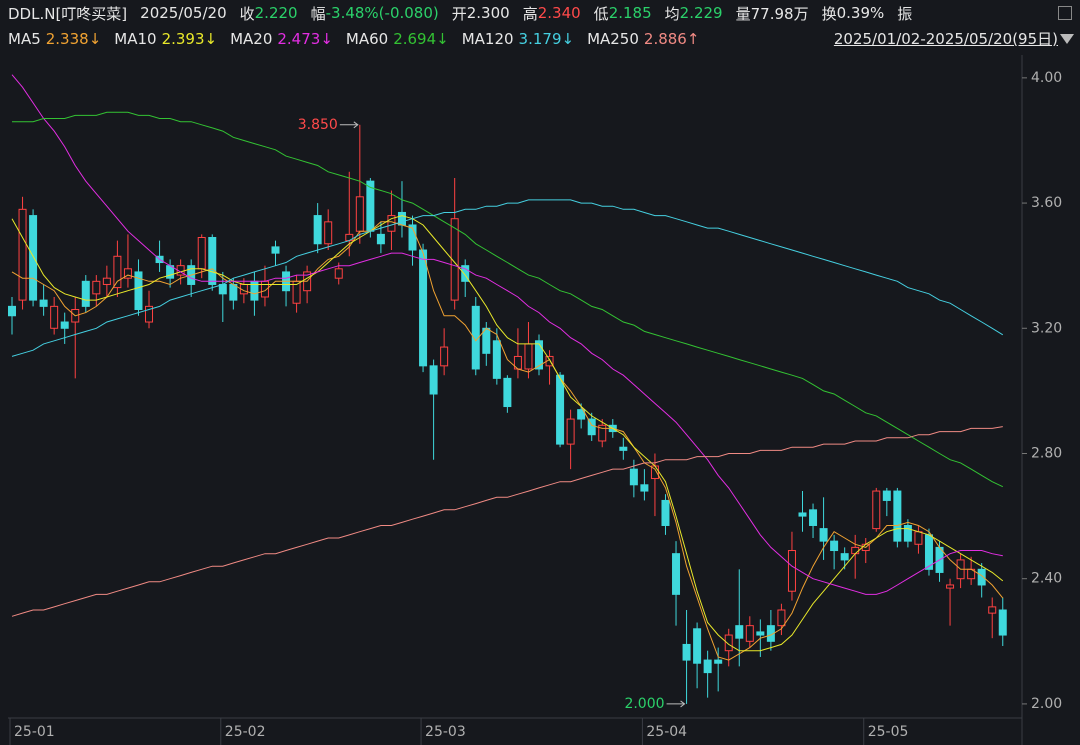  What do you see at coordinates (421, 39) in the screenshot?
I see `legend-value: 2.694↓` at bounding box center [421, 39].